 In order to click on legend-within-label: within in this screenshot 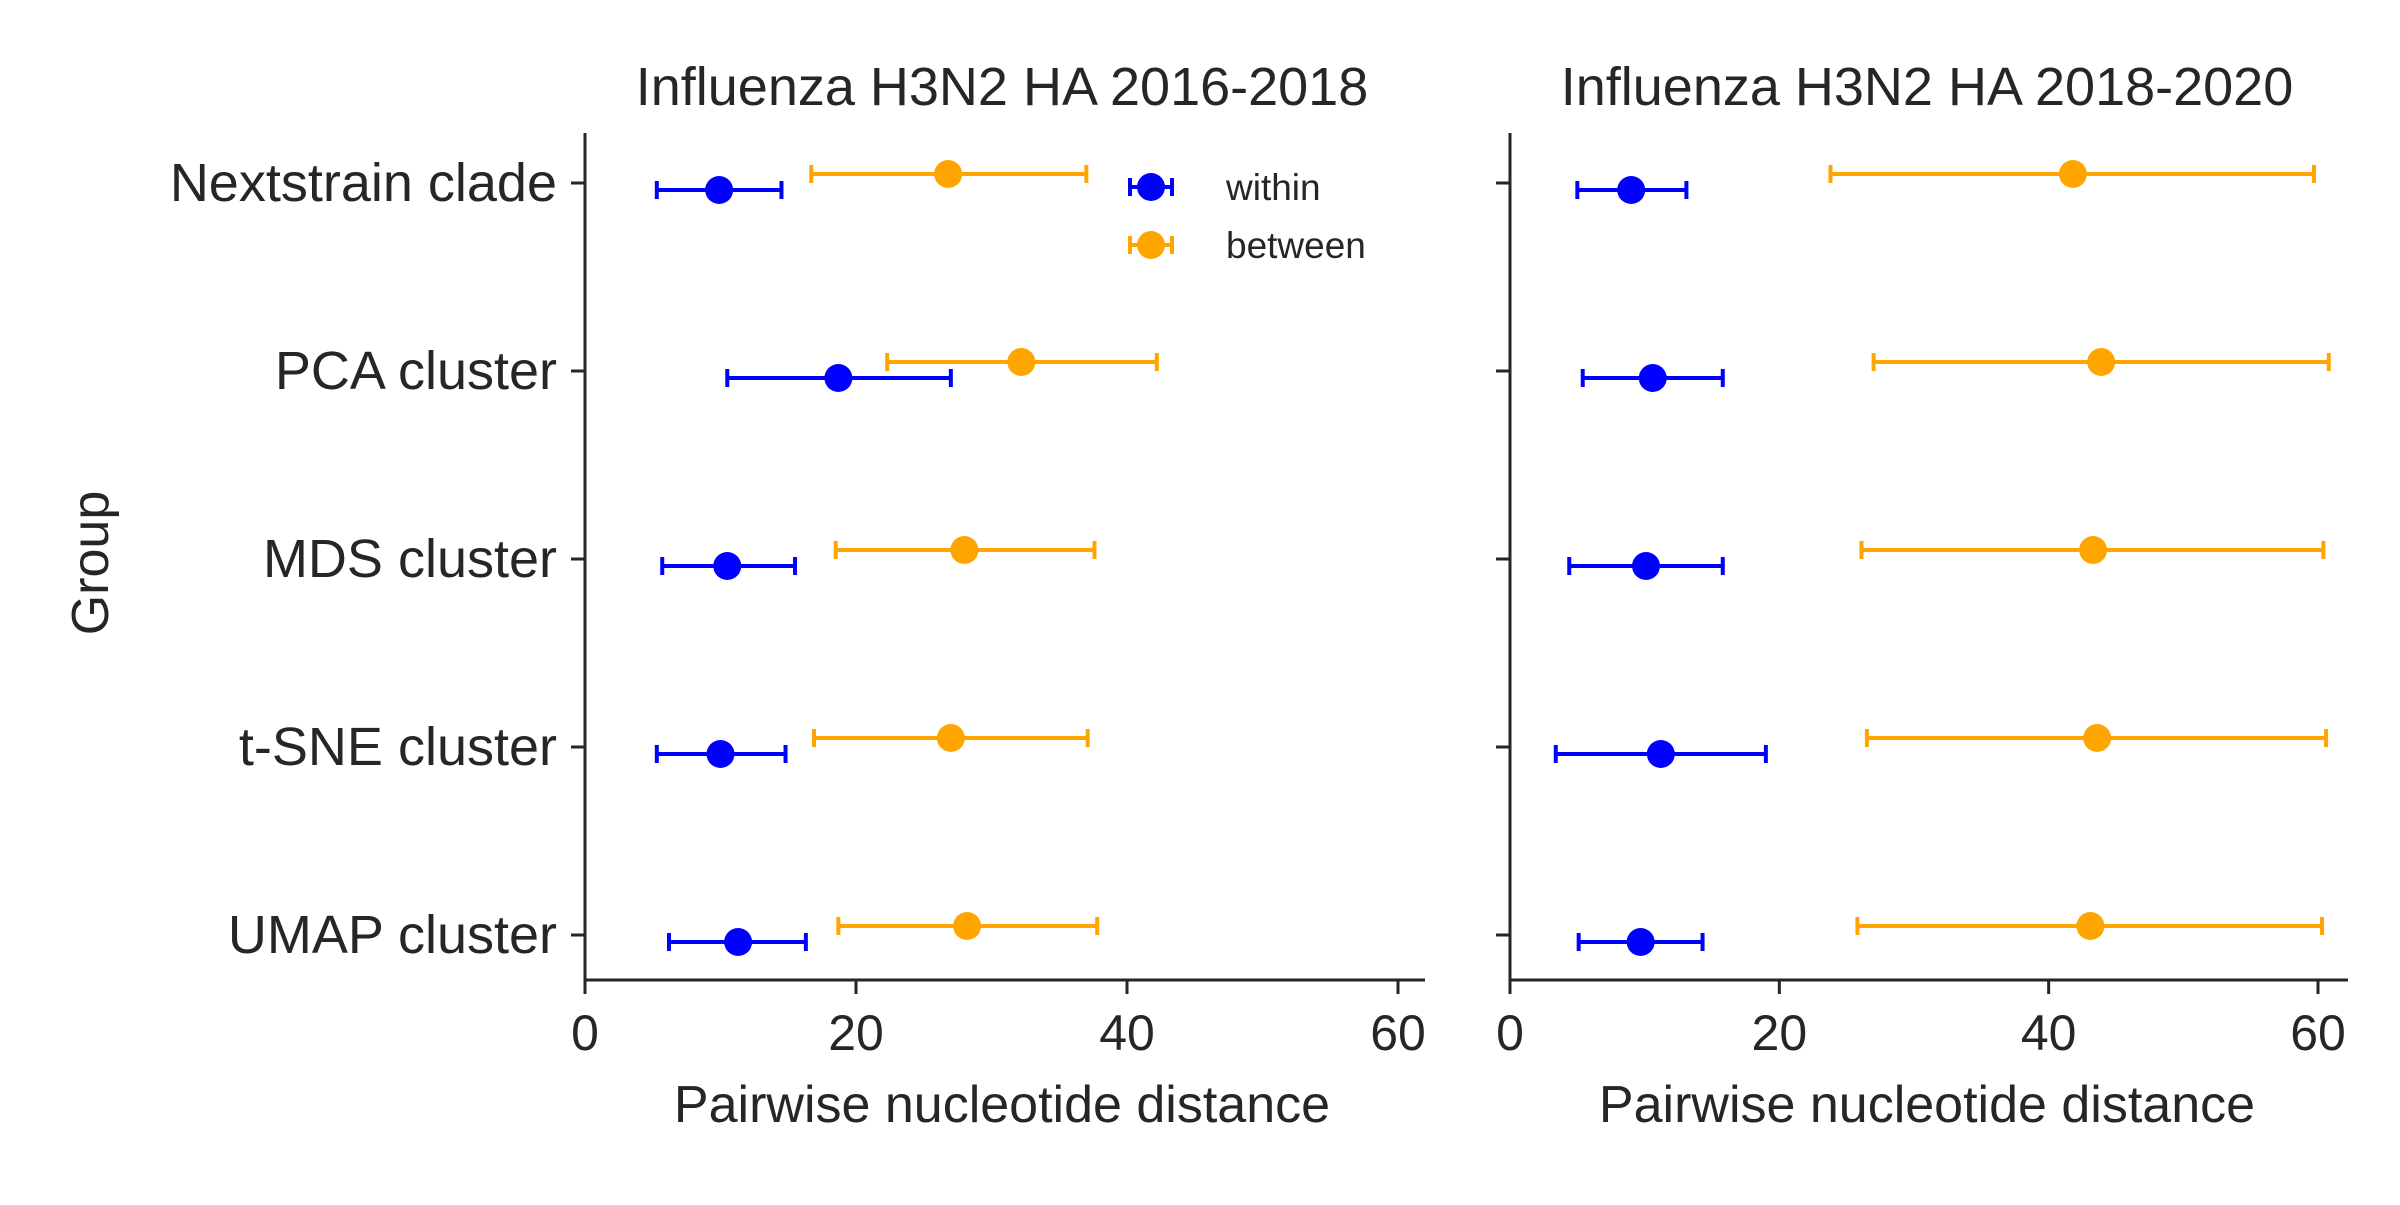, I will do `click(1273, 187)`.